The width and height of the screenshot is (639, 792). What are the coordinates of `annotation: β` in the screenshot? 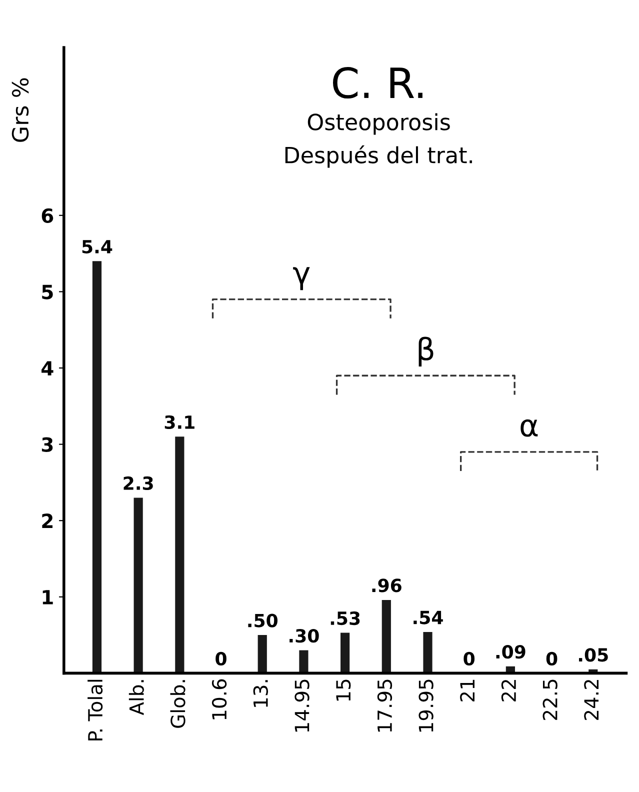 It's located at (426, 351).